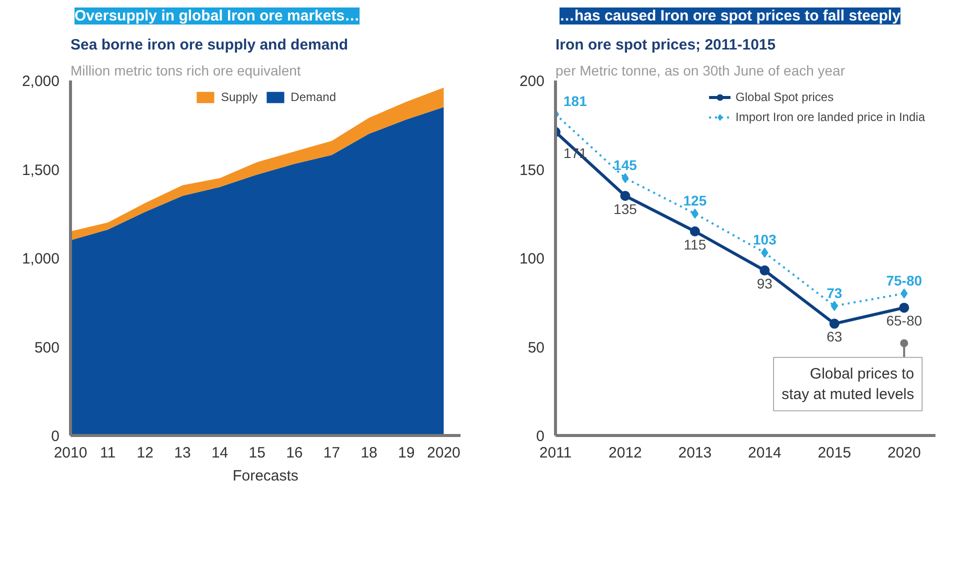  What do you see at coordinates (626, 208) in the screenshot?
I see `data-label: 135` at bounding box center [626, 208].